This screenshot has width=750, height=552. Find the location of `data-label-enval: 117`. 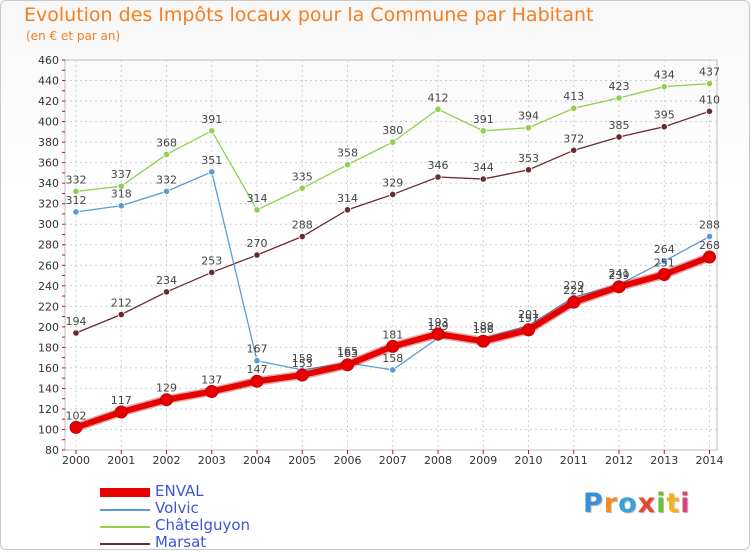

data-label-enval: 117 is located at coordinates (121, 400).